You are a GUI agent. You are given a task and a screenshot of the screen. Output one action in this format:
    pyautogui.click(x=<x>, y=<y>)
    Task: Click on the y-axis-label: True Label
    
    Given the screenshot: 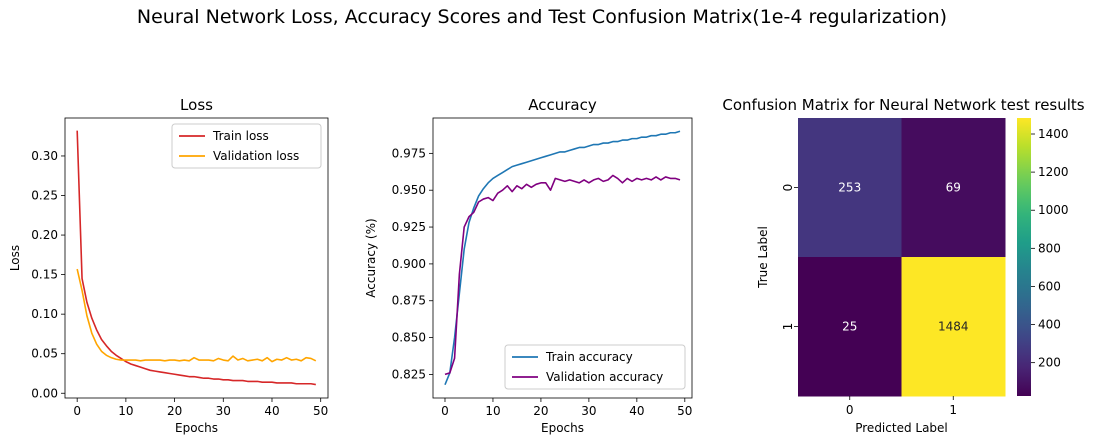 What is the action you would take?
    pyautogui.click(x=763, y=257)
    